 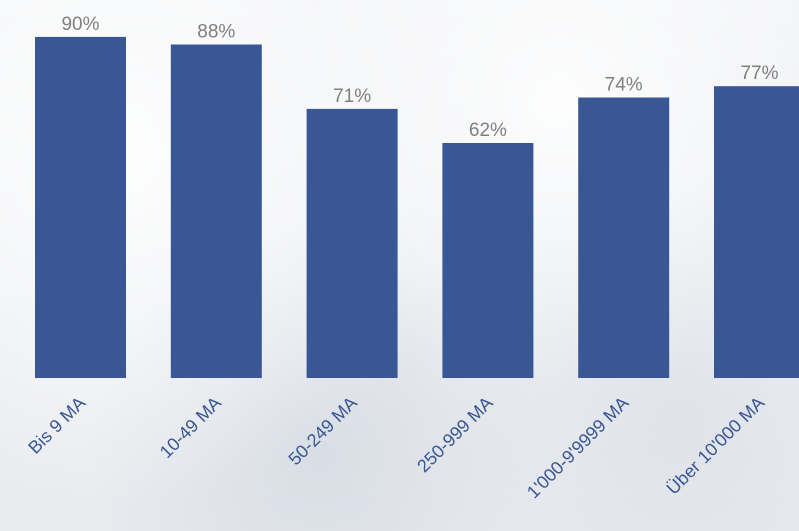 I want to click on value-label-3: 62%, so click(x=488, y=130).